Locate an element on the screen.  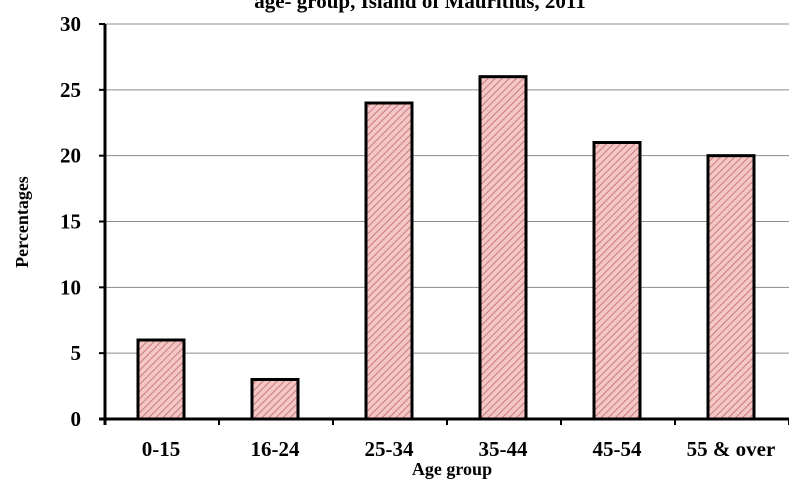
x-tick-label: 16-24 is located at coordinates (275, 449).